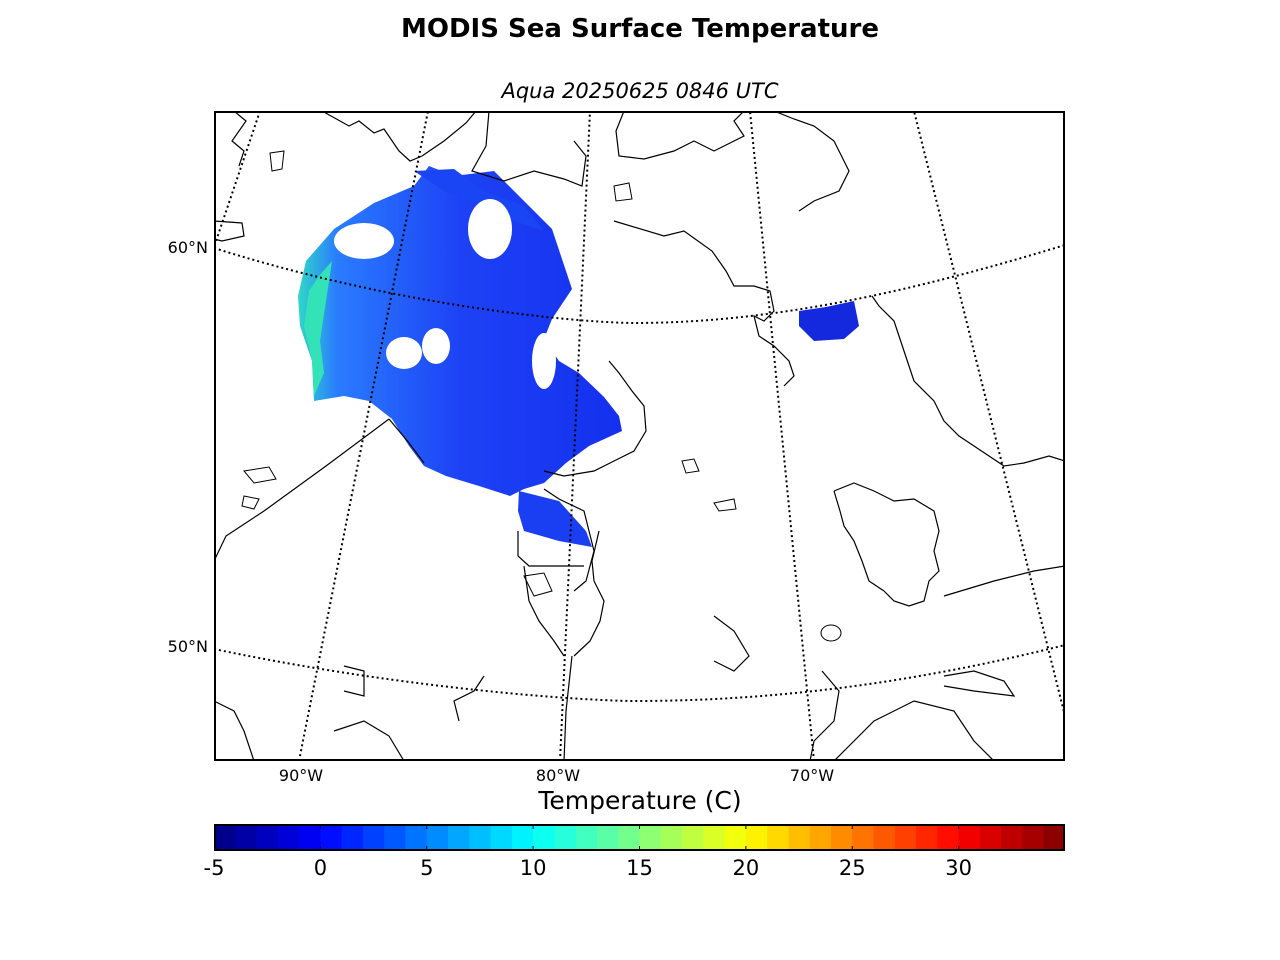  I want to click on colorbar-tick-label: 10, so click(533, 868).